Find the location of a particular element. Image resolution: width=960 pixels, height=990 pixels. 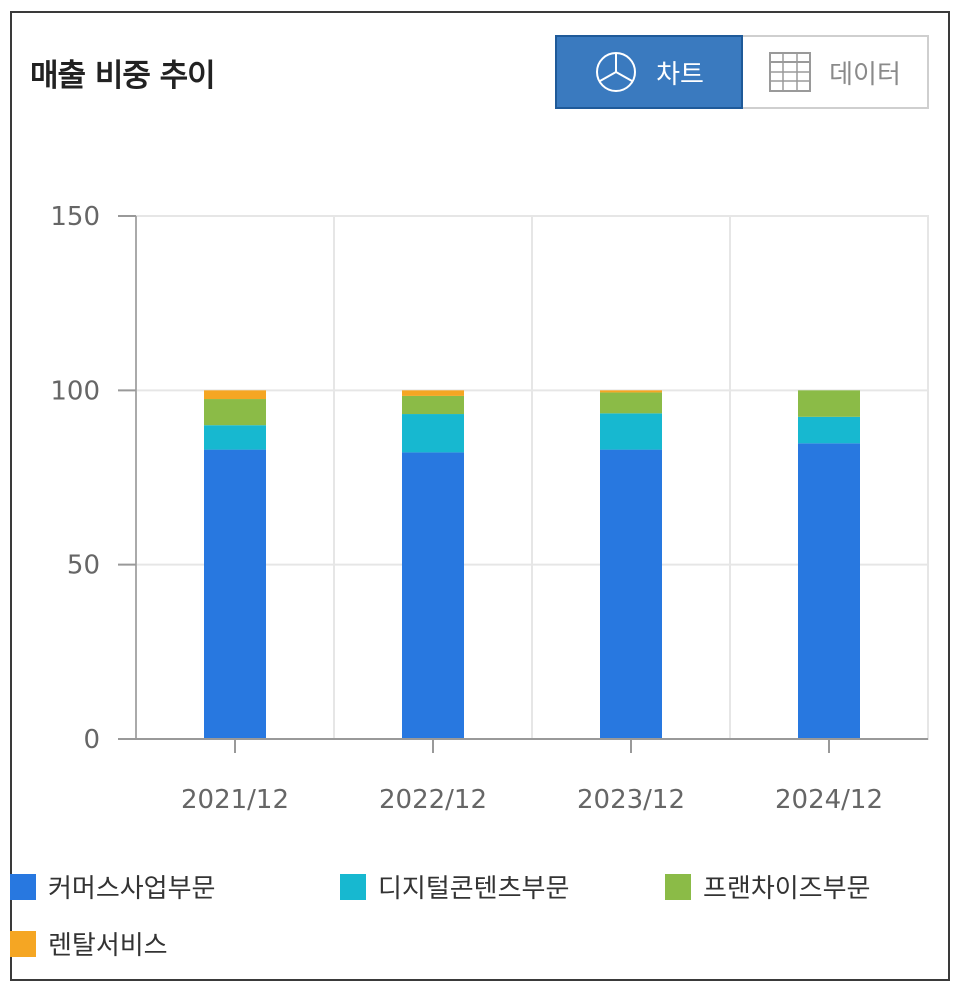

chart-view-button: 차트 is located at coordinates (649, 72).